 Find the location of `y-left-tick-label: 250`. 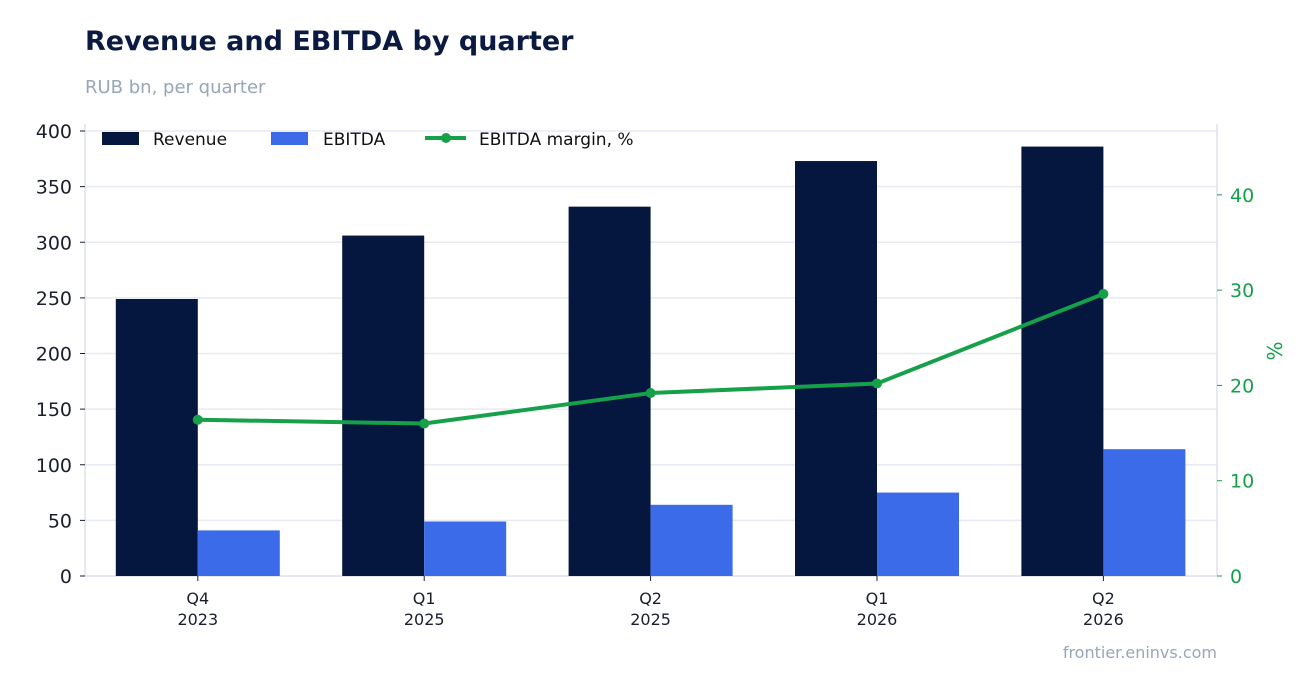

y-left-tick-label: 250 is located at coordinates (54, 299).